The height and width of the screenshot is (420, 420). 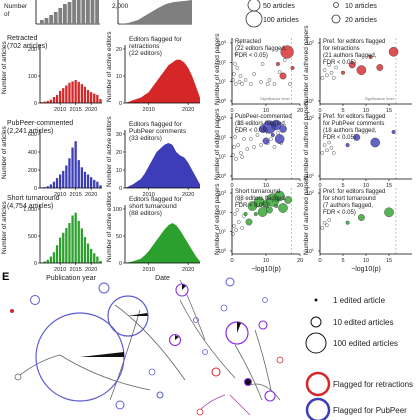 I want to click on series-label: Short turnaround, so click(x=33, y=198).